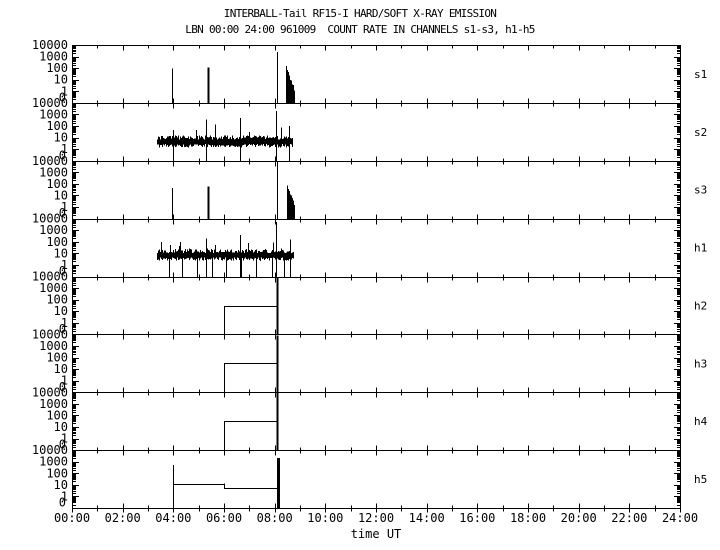 The width and height of the screenshot is (720, 550). I want to click on x-tick-label: 02:00, so click(123, 518).